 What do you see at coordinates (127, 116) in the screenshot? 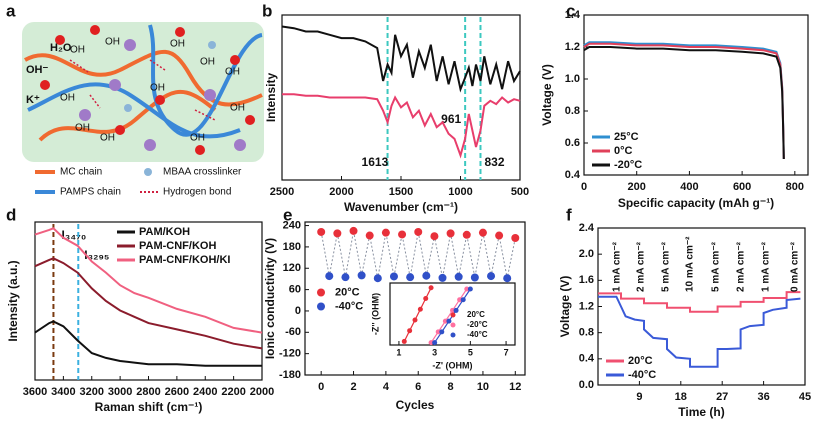
I see `mc-chain` at bounding box center [127, 116].